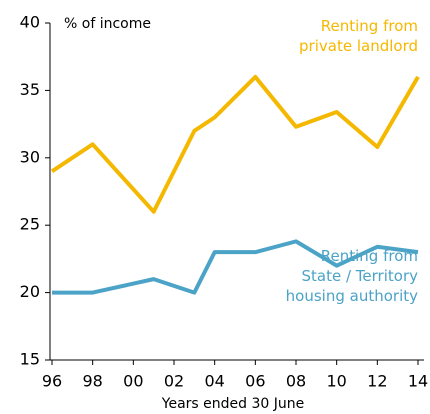 The height and width of the screenshot is (414, 430). What do you see at coordinates (30, 359) in the screenshot?
I see `y-tick-label: 15` at bounding box center [30, 359].